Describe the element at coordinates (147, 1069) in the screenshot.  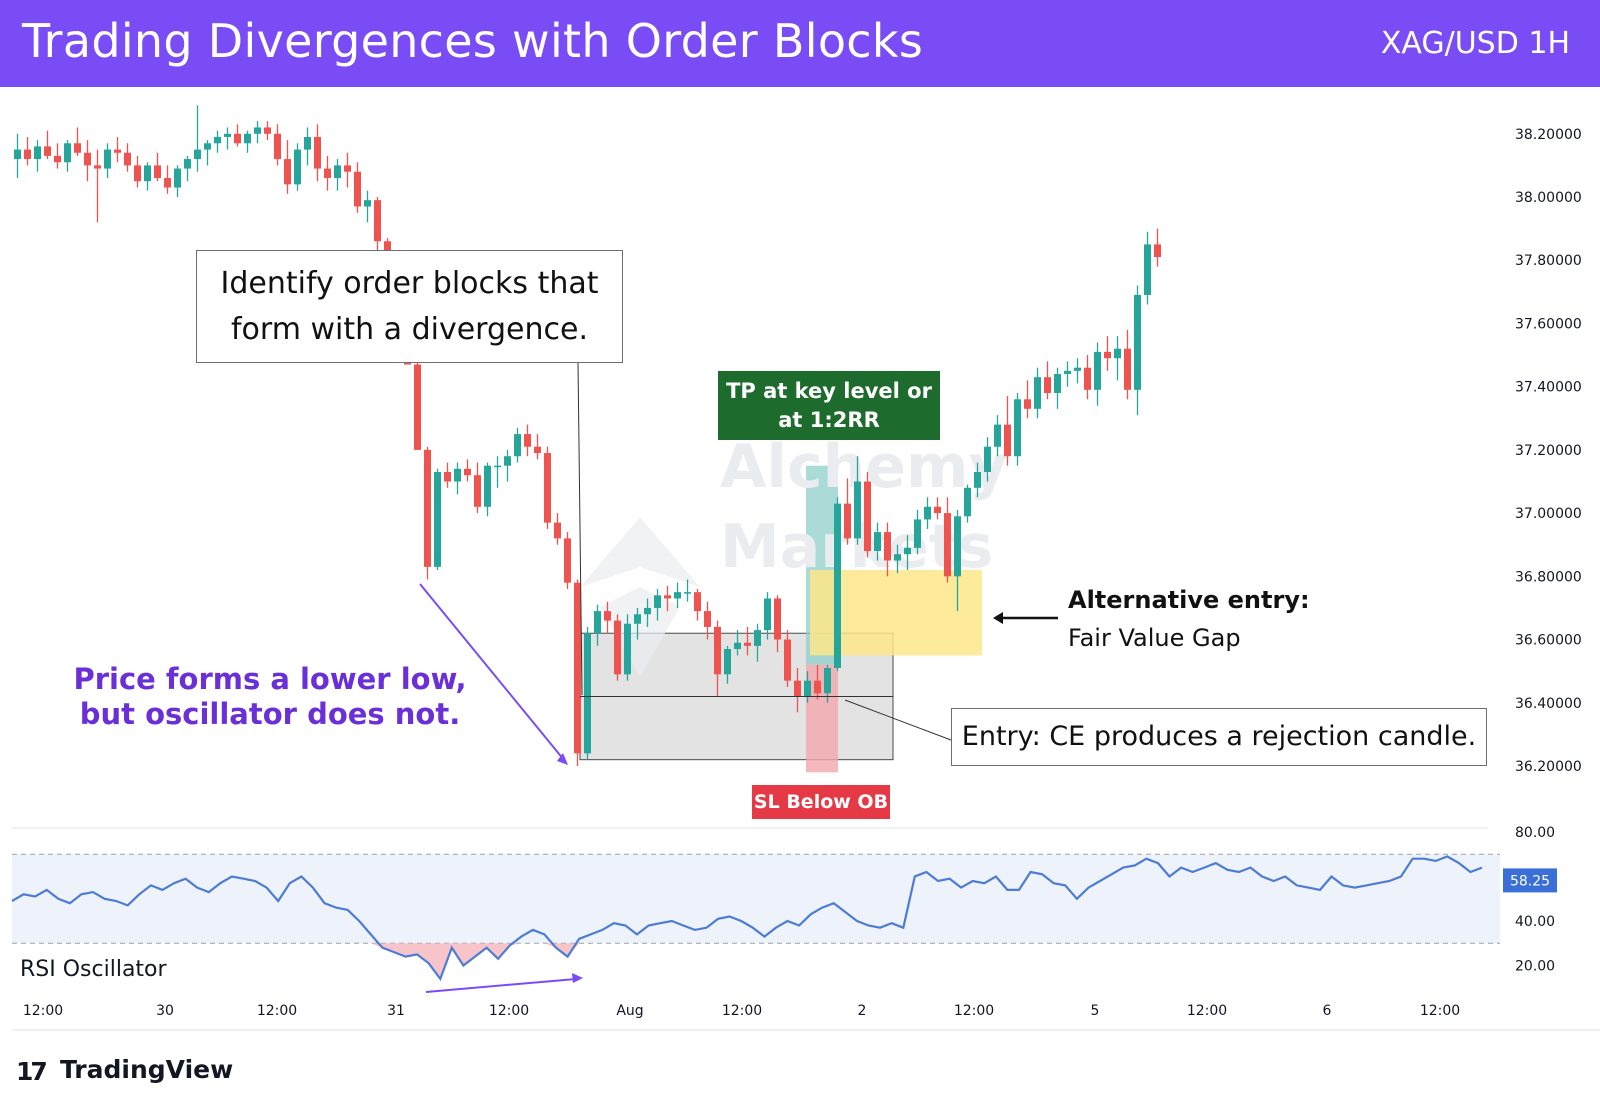
I see `tradingview-wordmark: TradingView` at that location.